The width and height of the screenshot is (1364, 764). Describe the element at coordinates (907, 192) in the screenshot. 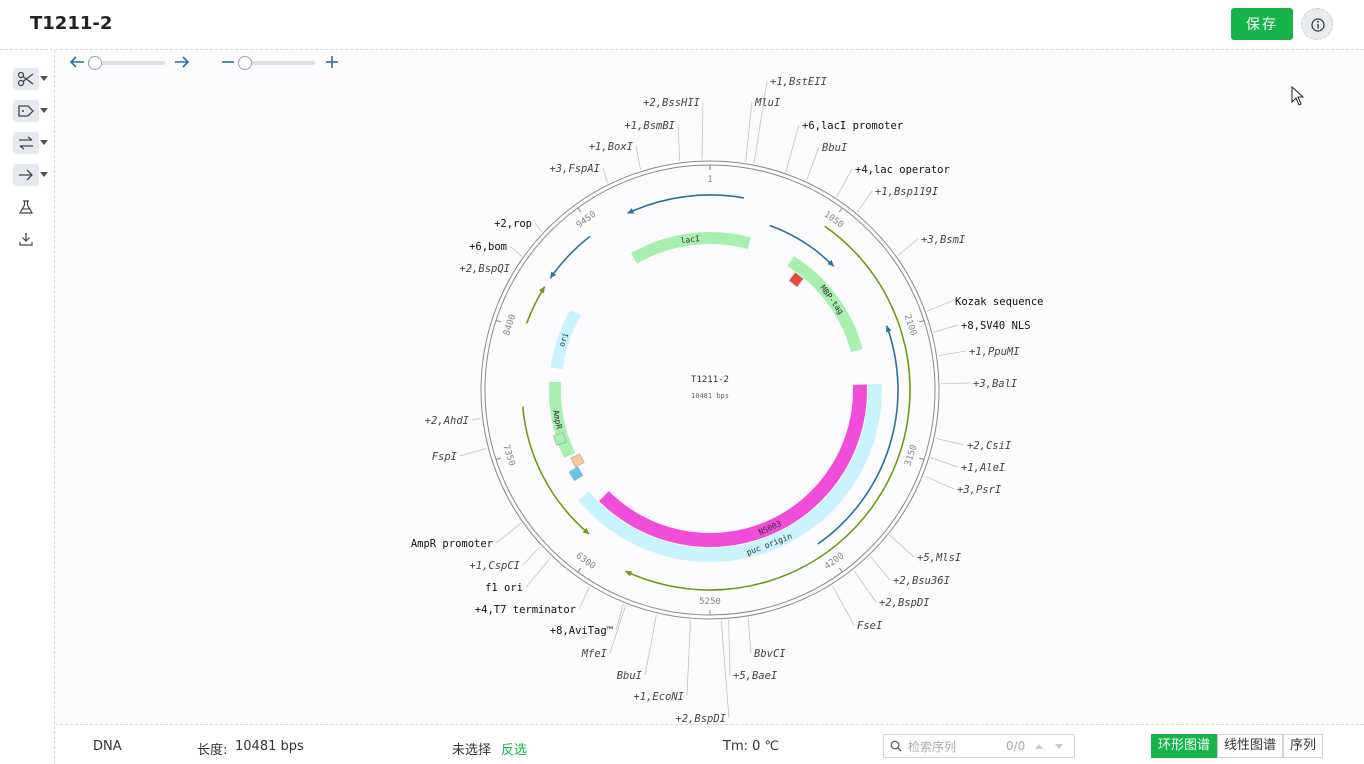

I see `site-label: +1,Bsp119I` at that location.